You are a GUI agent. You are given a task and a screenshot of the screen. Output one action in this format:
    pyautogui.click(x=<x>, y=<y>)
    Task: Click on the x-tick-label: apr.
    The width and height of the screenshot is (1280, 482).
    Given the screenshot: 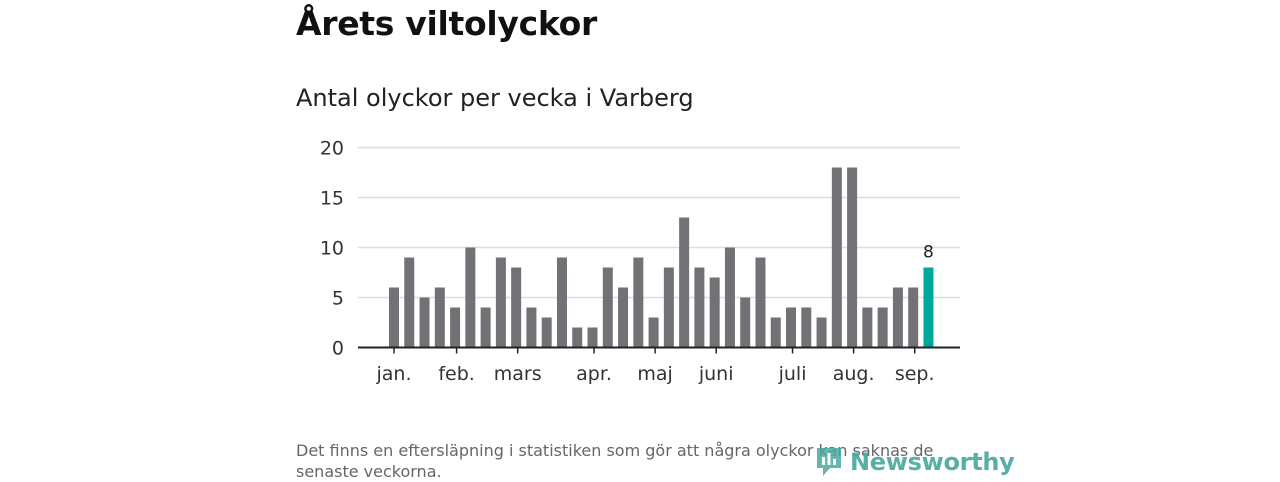 What is the action you would take?
    pyautogui.click(x=594, y=374)
    